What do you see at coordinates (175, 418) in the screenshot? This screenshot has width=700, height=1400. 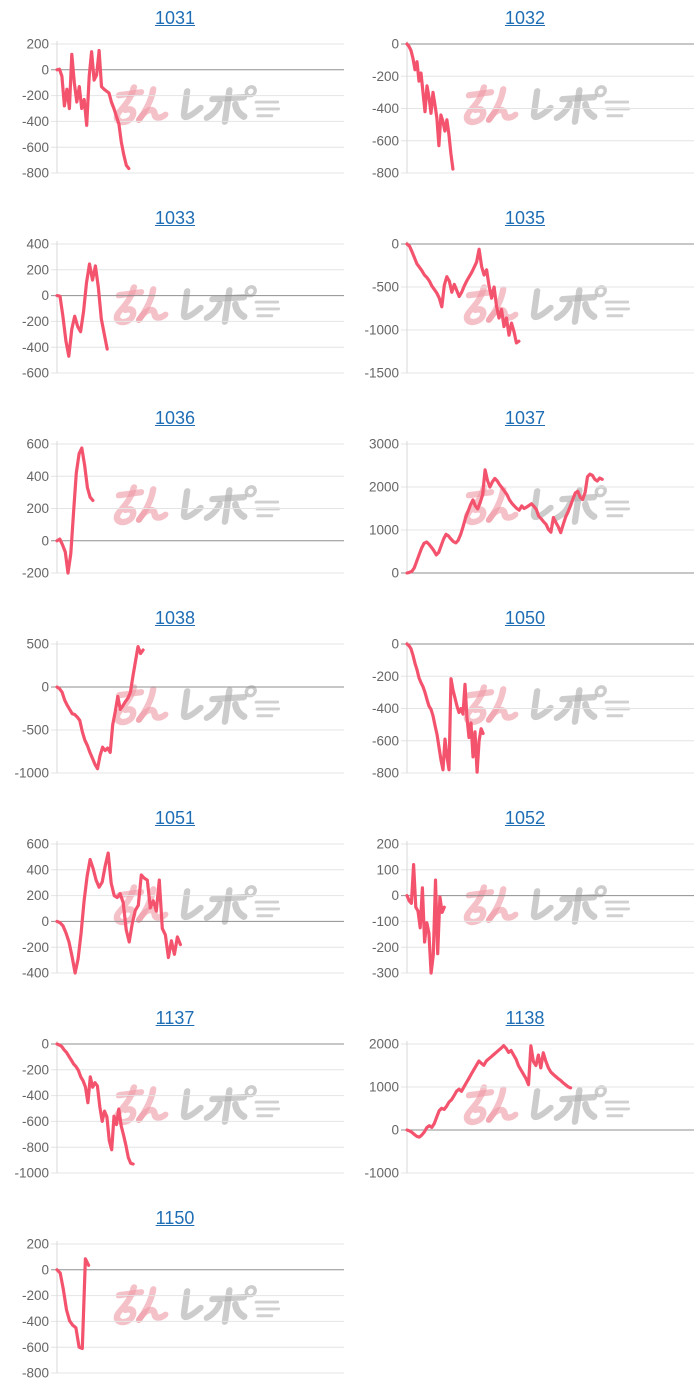 I see `chart-title-link: 1036` at bounding box center [175, 418].